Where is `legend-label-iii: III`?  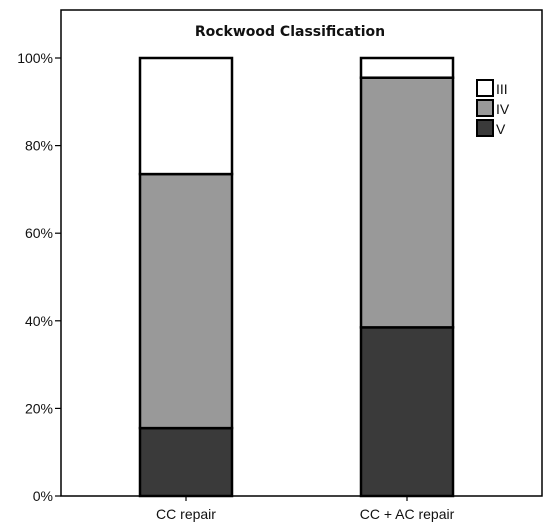 legend-label-iii: III is located at coordinates (502, 89).